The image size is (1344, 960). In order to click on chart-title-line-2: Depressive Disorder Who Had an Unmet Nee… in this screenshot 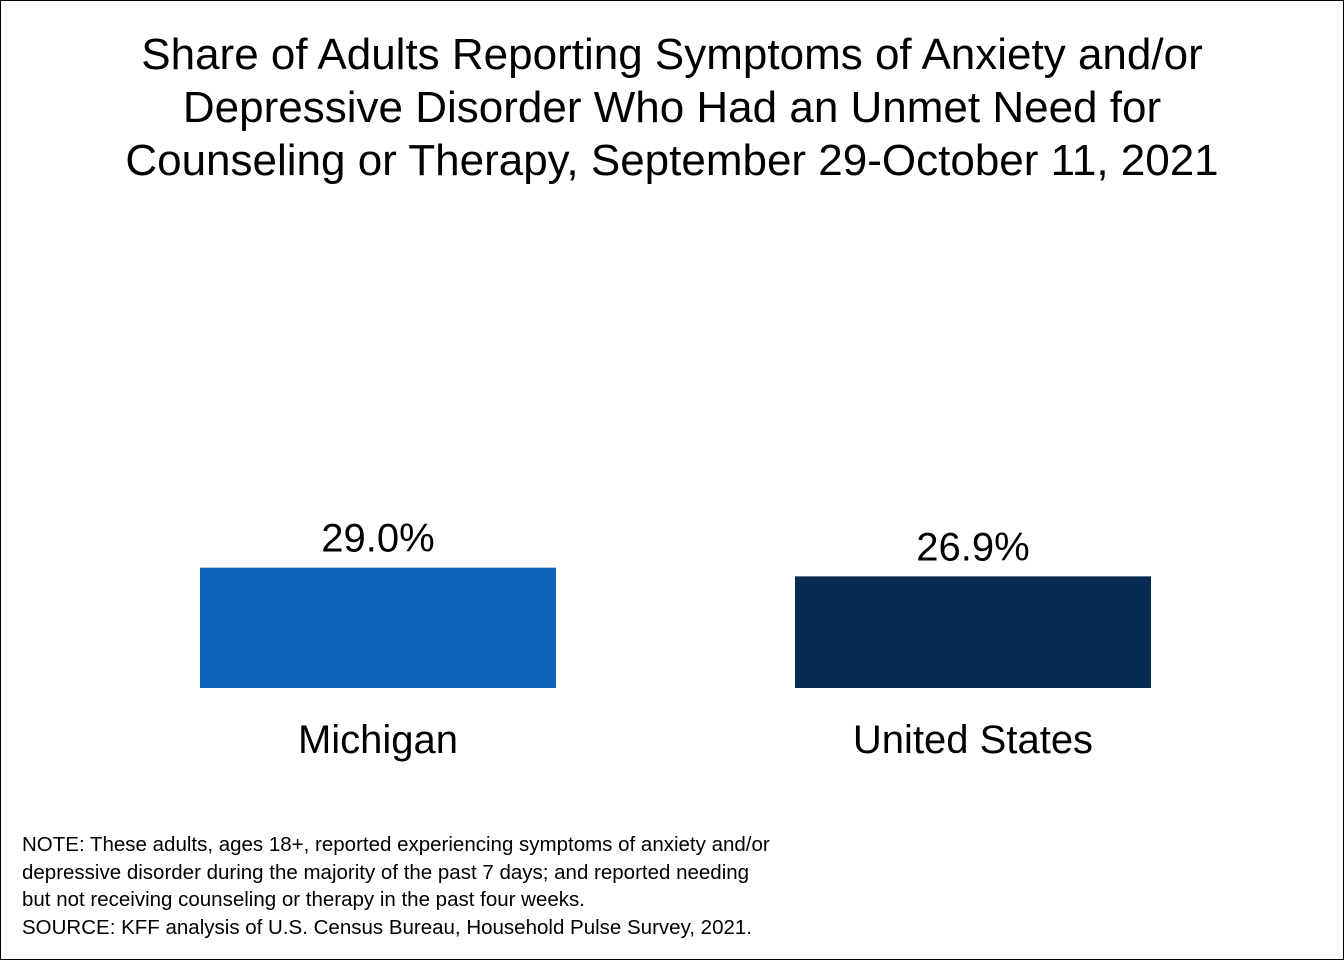, I will do `click(672, 107)`.